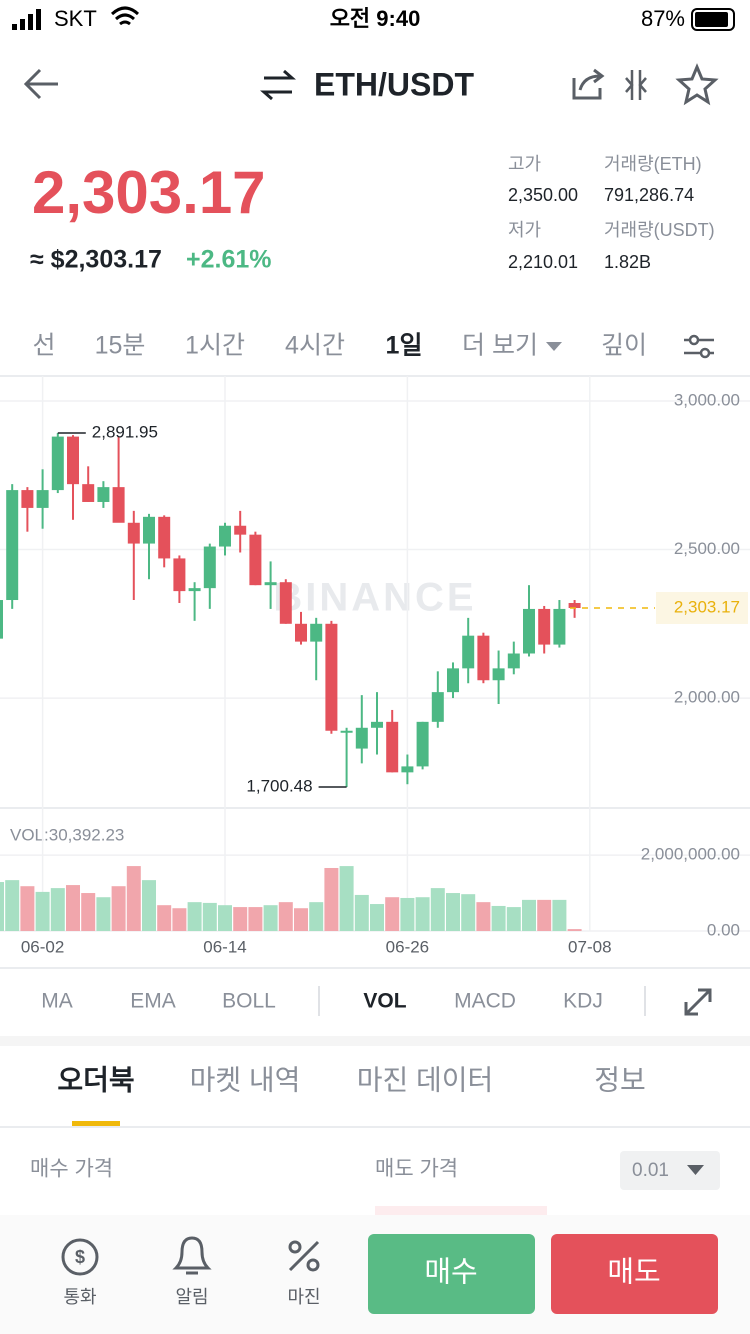 The height and width of the screenshot is (1334, 750). I want to click on bid-header: 매수 가격, so click(71, 1169).